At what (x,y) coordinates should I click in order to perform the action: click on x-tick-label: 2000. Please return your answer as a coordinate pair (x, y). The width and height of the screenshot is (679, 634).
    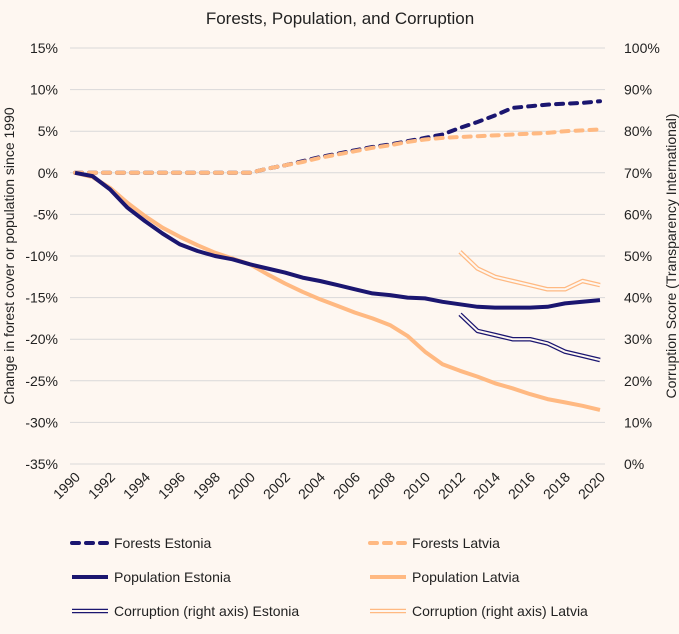
    Looking at the image, I should click on (241, 485).